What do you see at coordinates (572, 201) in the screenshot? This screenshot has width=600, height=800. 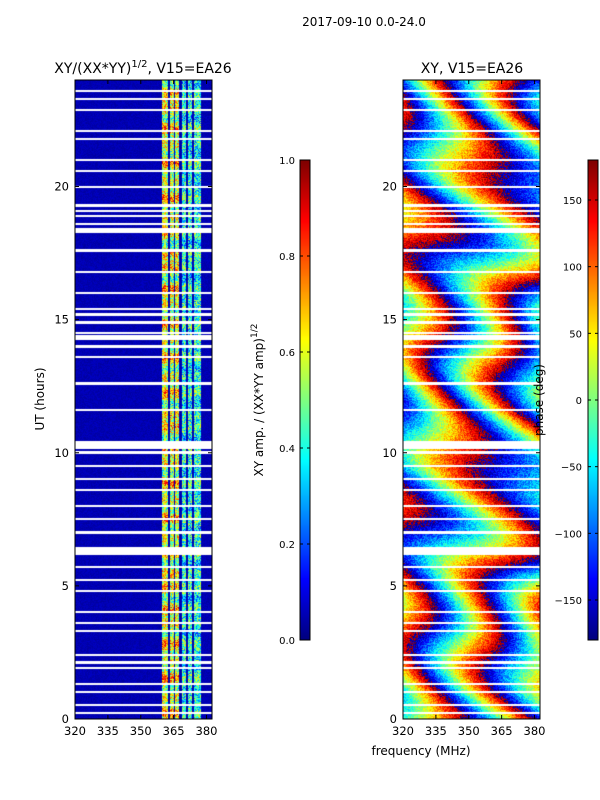 I see `colorbar-tick-label: 150` at bounding box center [572, 201].